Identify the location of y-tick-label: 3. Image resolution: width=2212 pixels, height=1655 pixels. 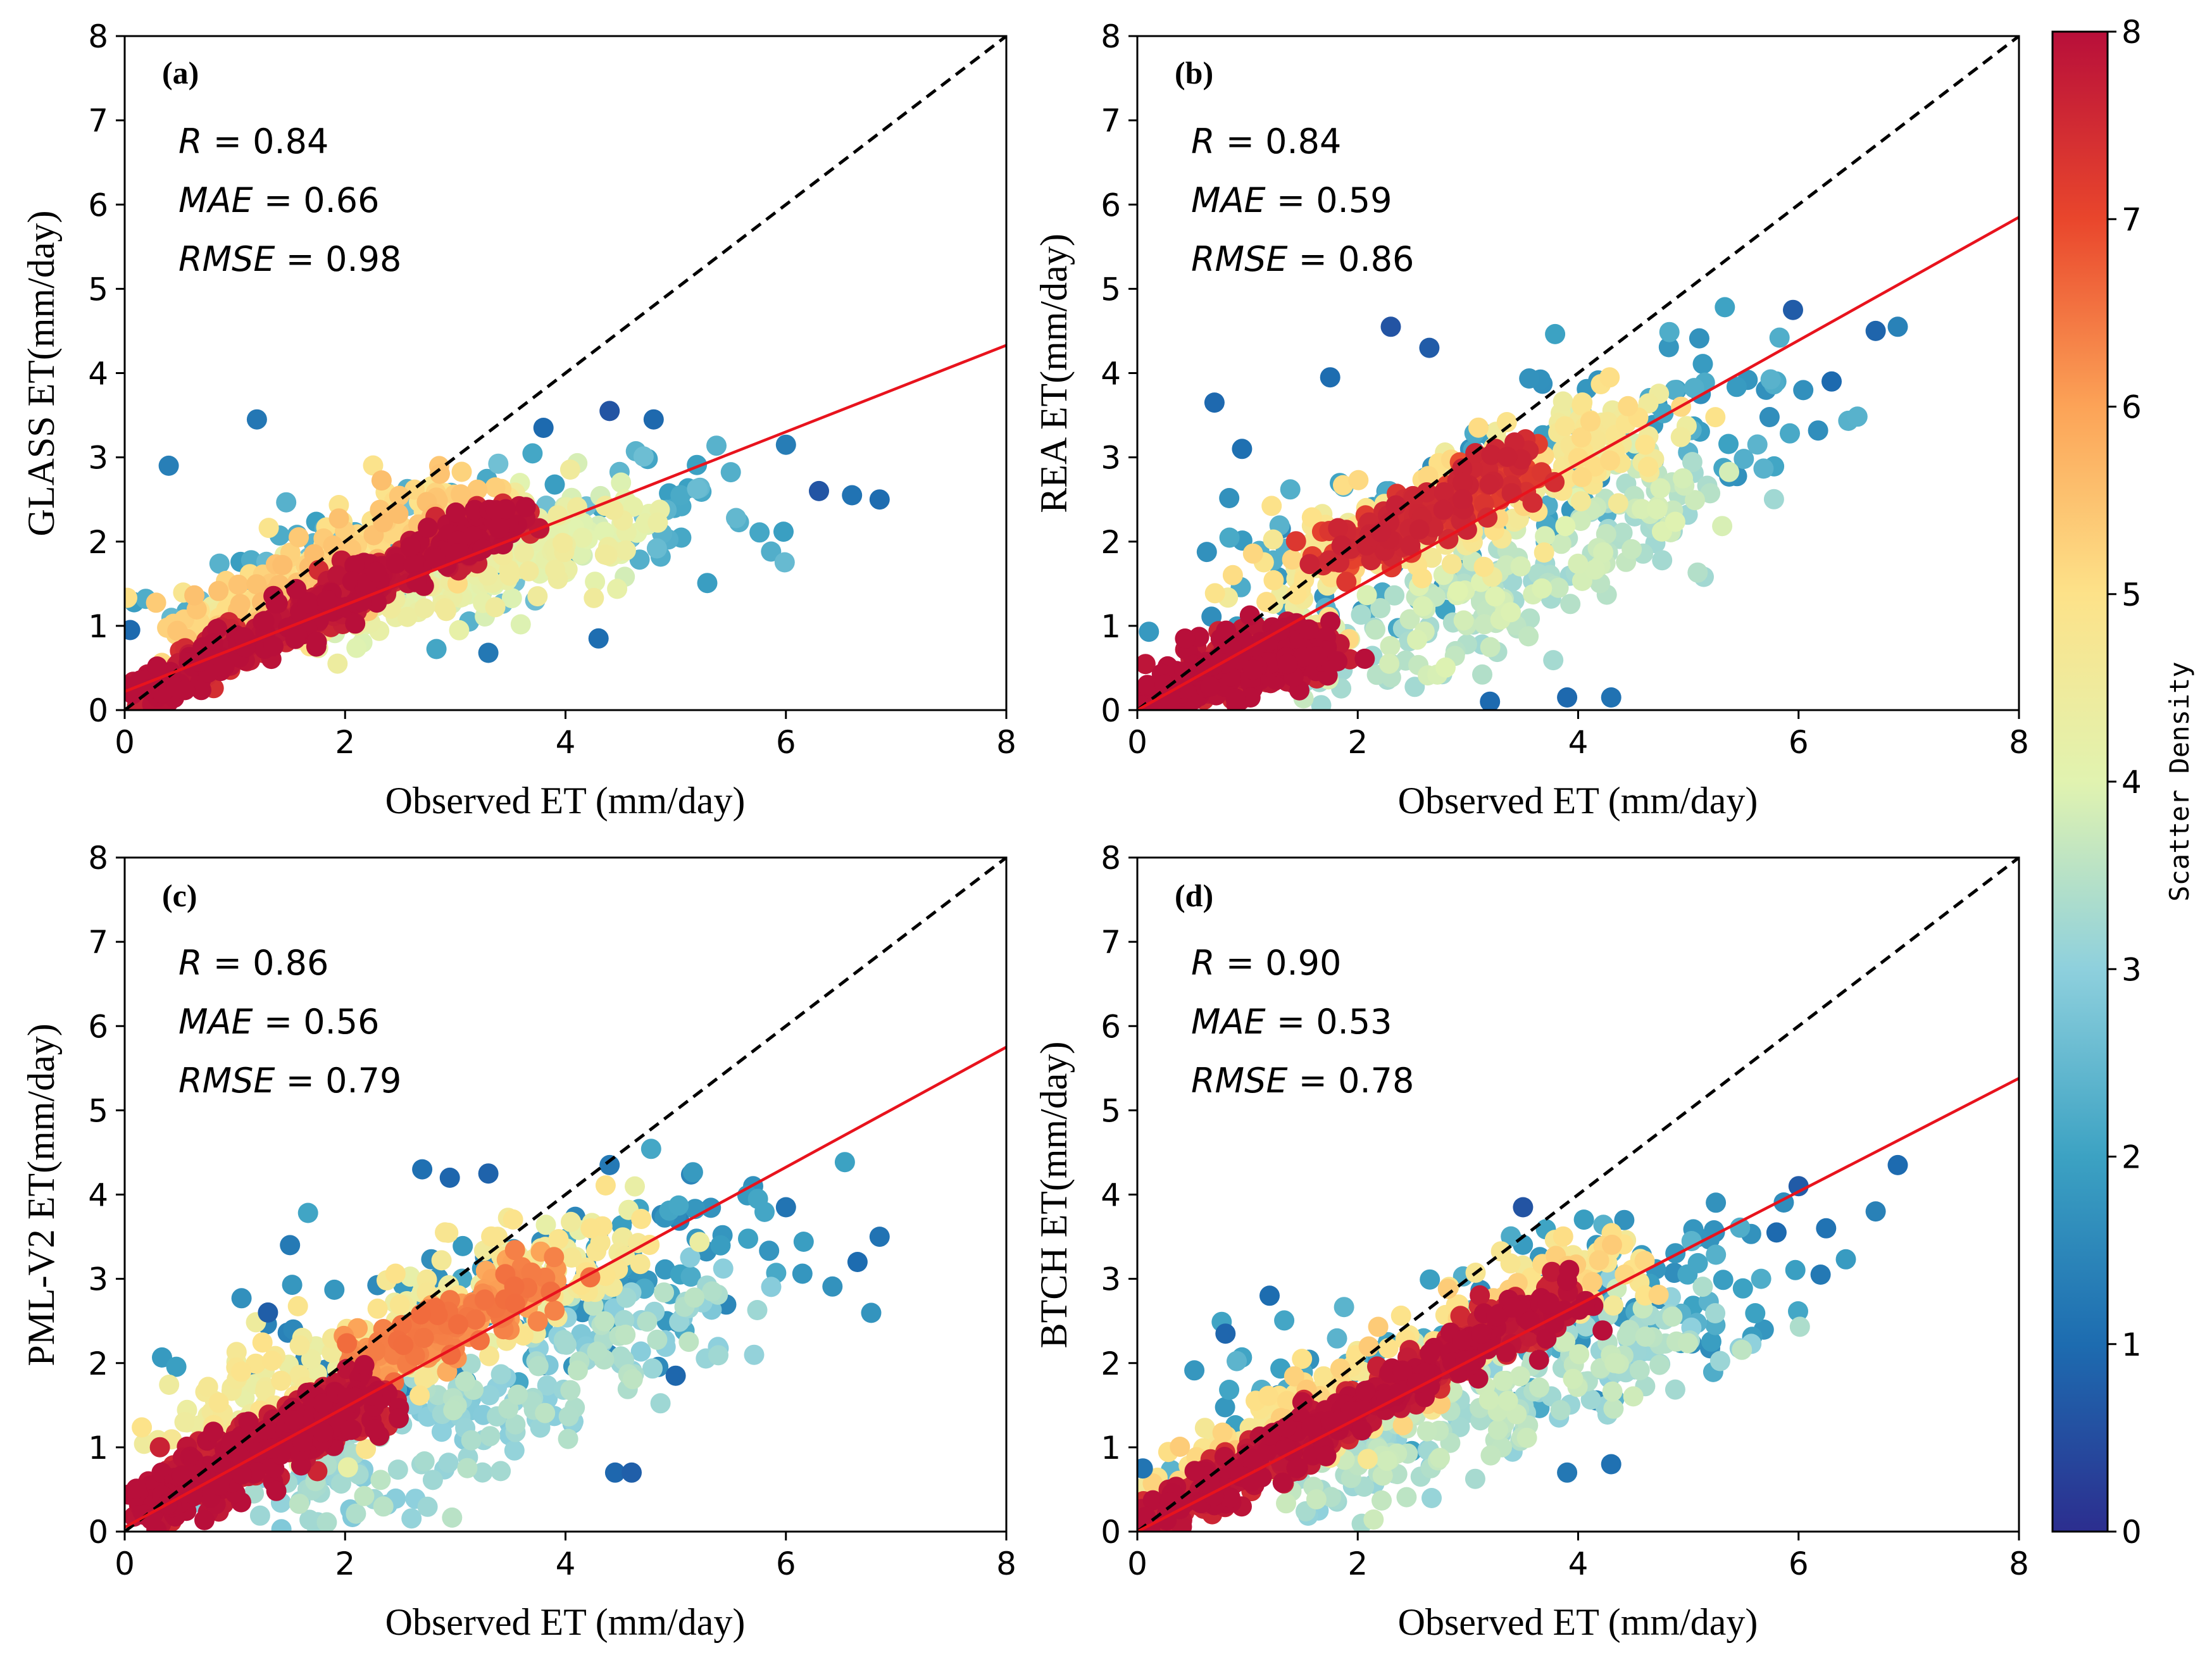
(1111, 459).